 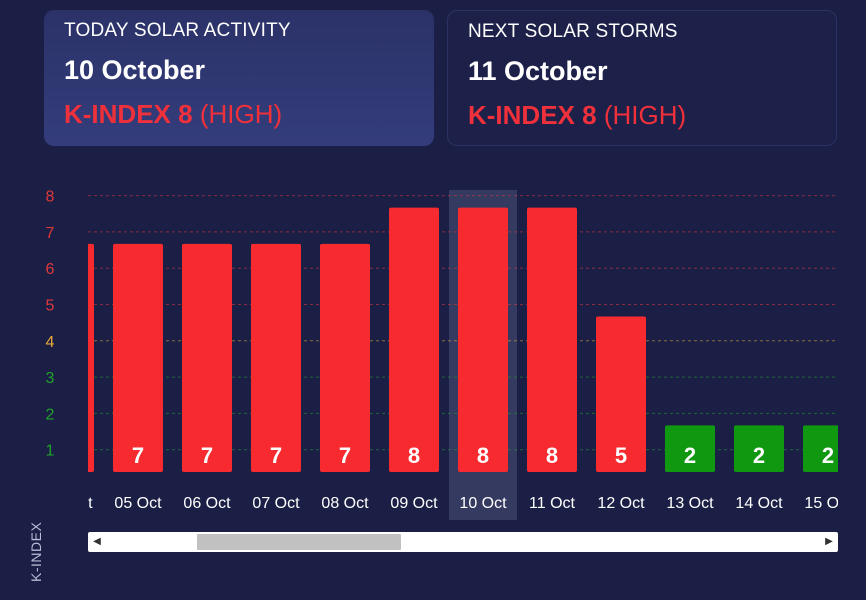 I want to click on x-tick-label: 10 Oct, so click(x=483, y=503).